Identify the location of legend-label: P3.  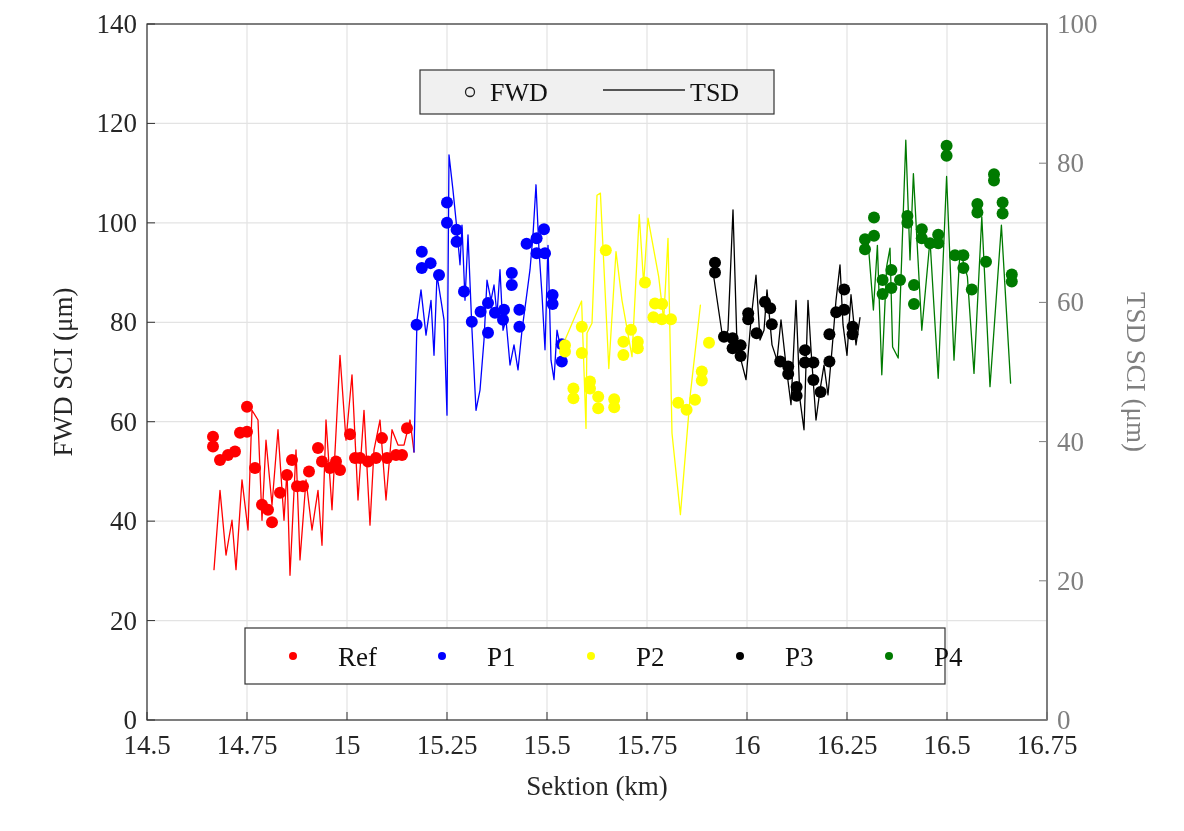
(799, 657).